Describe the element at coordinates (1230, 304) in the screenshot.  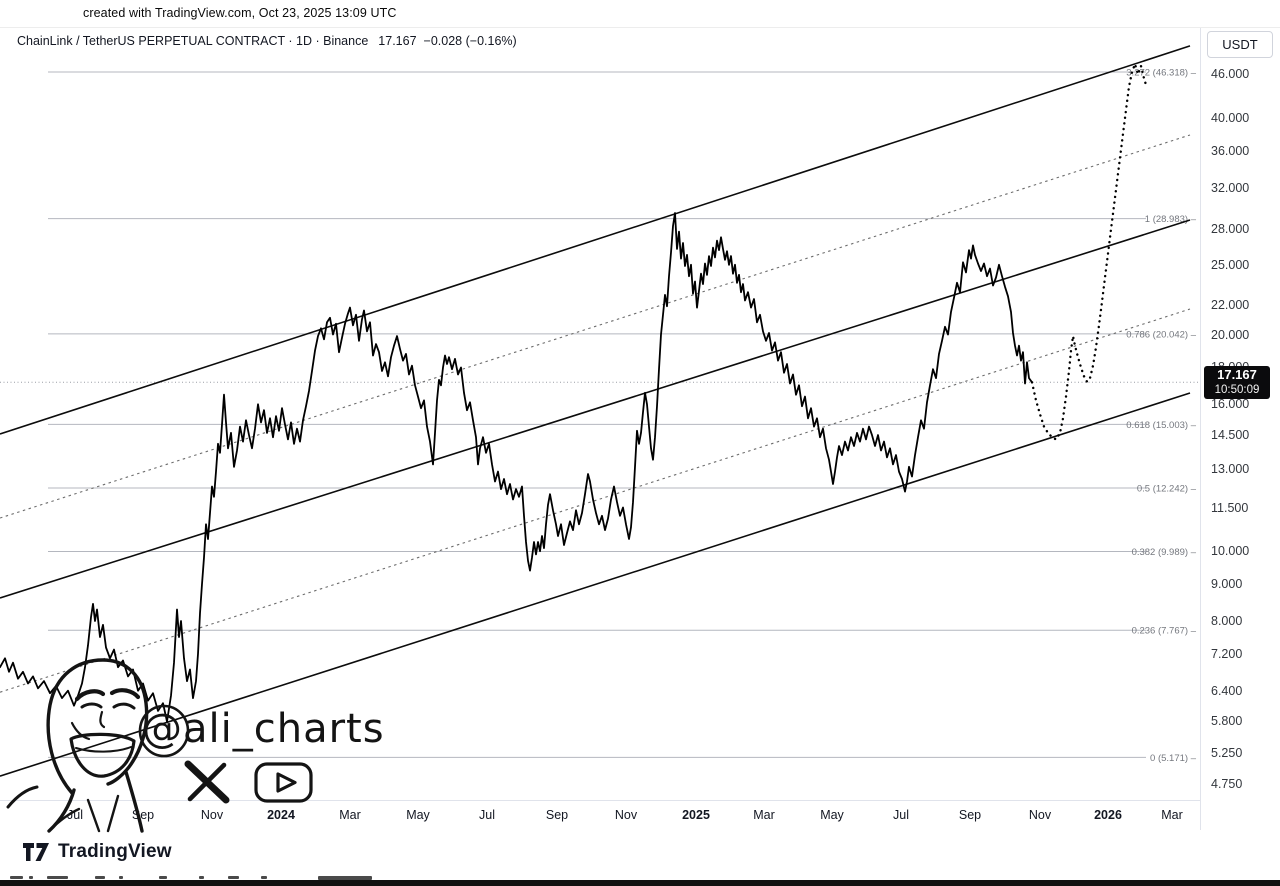
I see `price-tick-label: 22.000` at that location.